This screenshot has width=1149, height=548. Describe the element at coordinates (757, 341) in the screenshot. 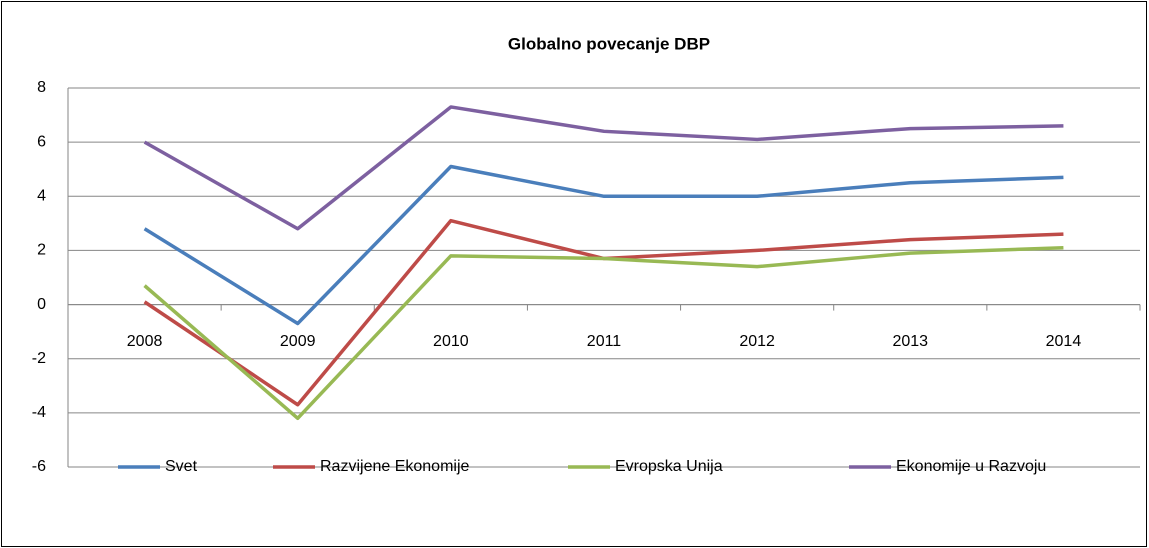

I see `x-tick-label: 2012` at that location.